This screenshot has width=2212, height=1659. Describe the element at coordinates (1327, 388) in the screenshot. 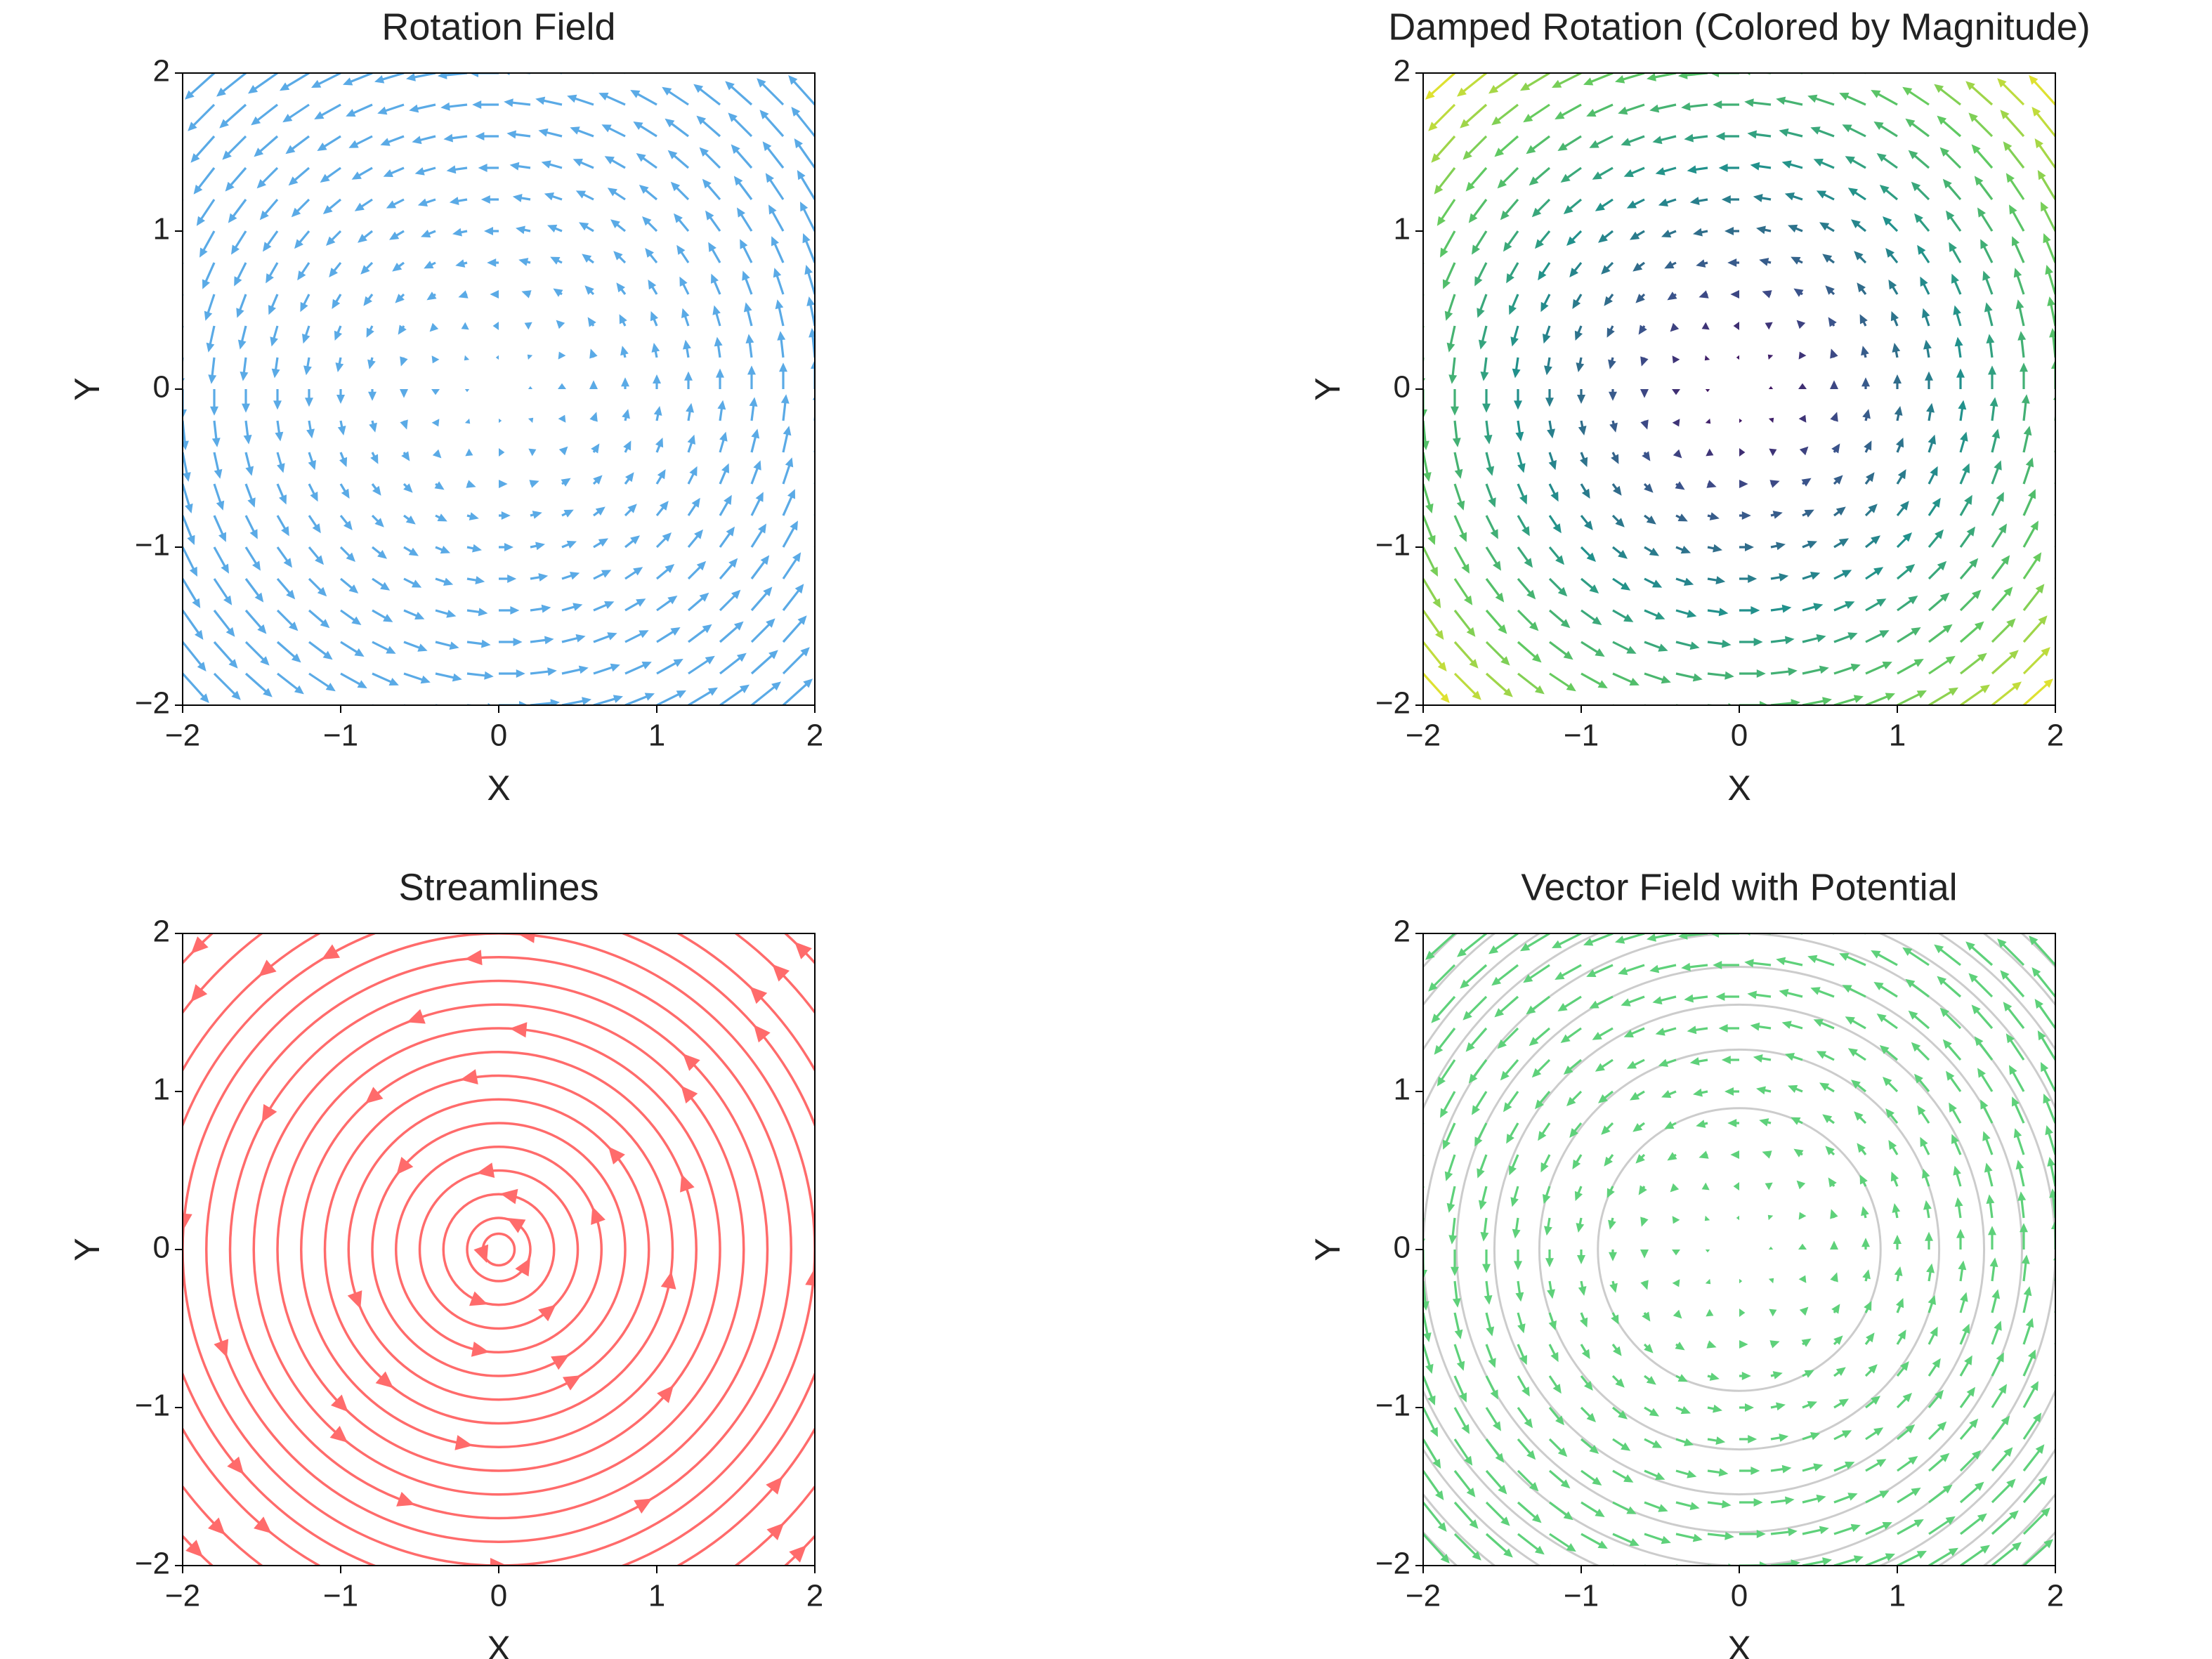

I see `y-axis-label: Y` at that location.